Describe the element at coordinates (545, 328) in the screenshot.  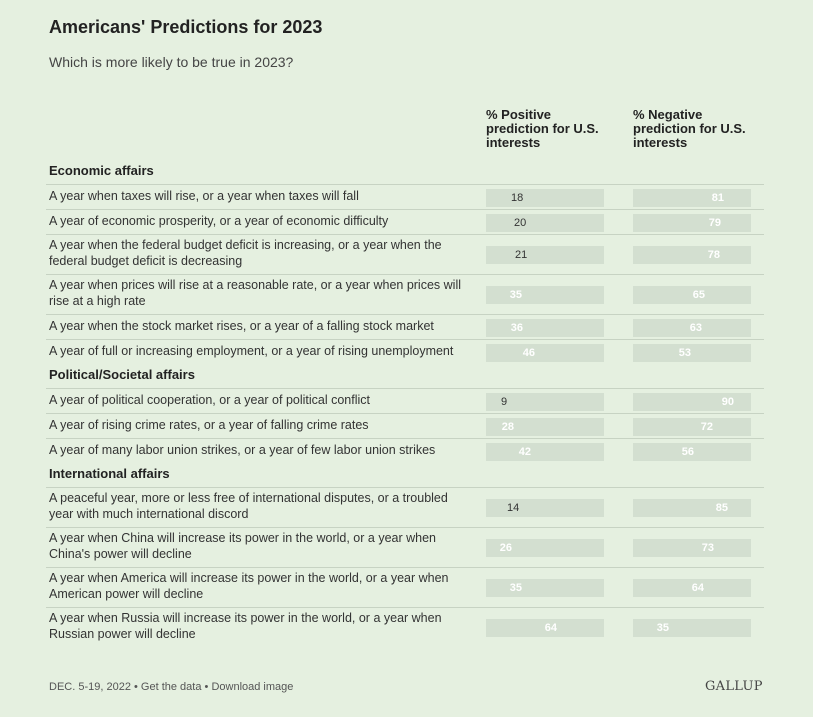
I see `positive-bar-track: 36` at that location.